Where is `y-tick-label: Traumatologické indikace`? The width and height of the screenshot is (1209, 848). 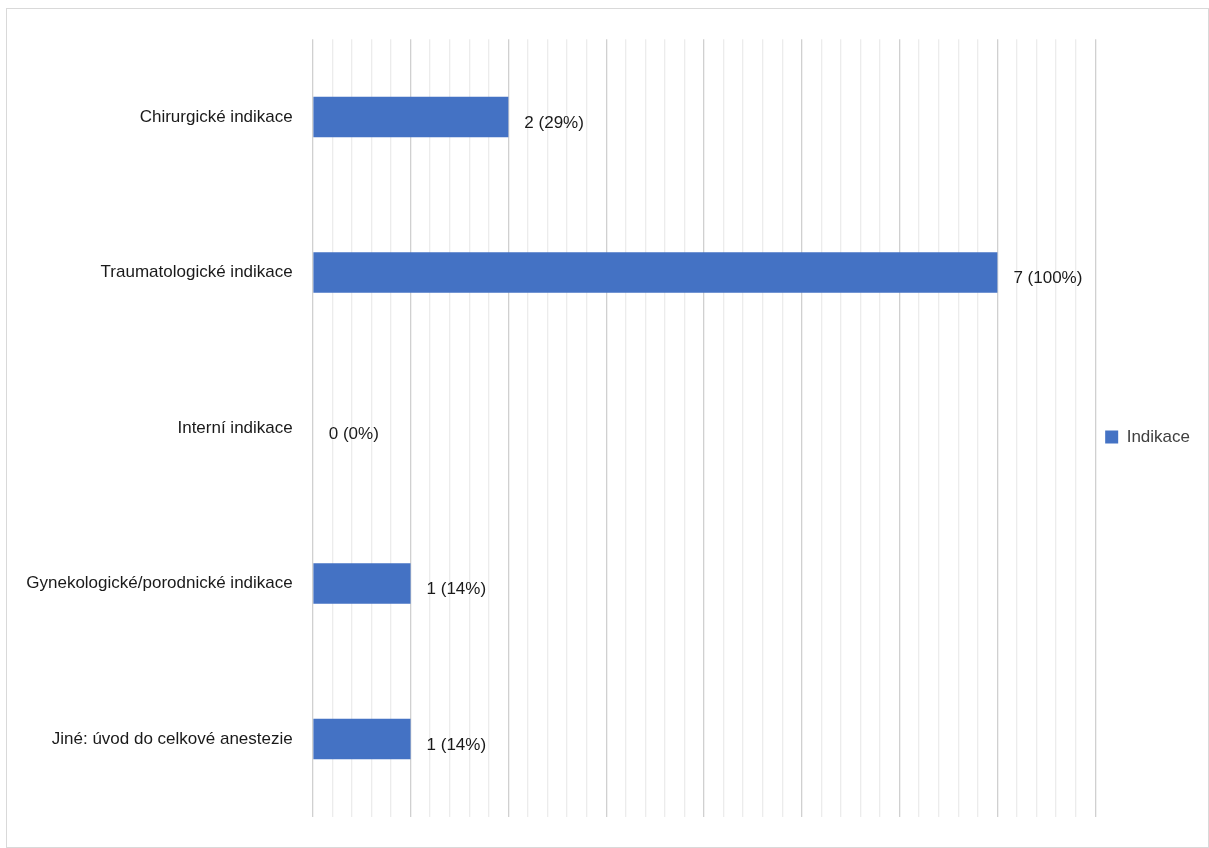
y-tick-label: Traumatologické indikace is located at coordinates (196, 272).